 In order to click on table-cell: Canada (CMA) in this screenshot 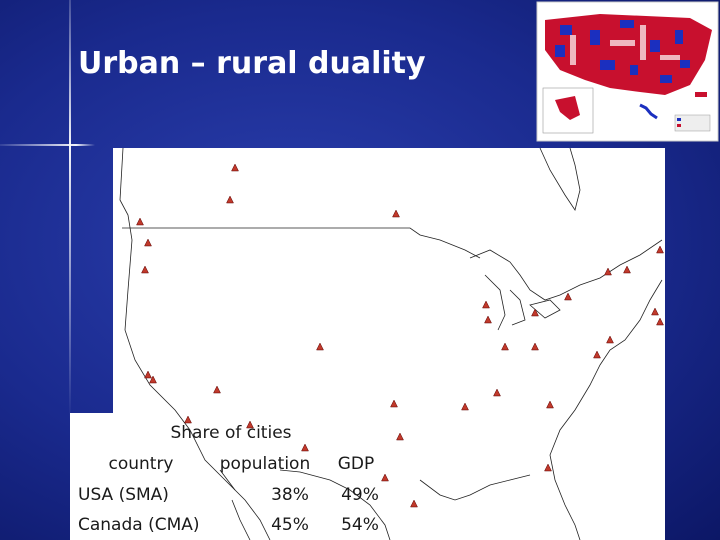, I will do `click(139, 525)`.